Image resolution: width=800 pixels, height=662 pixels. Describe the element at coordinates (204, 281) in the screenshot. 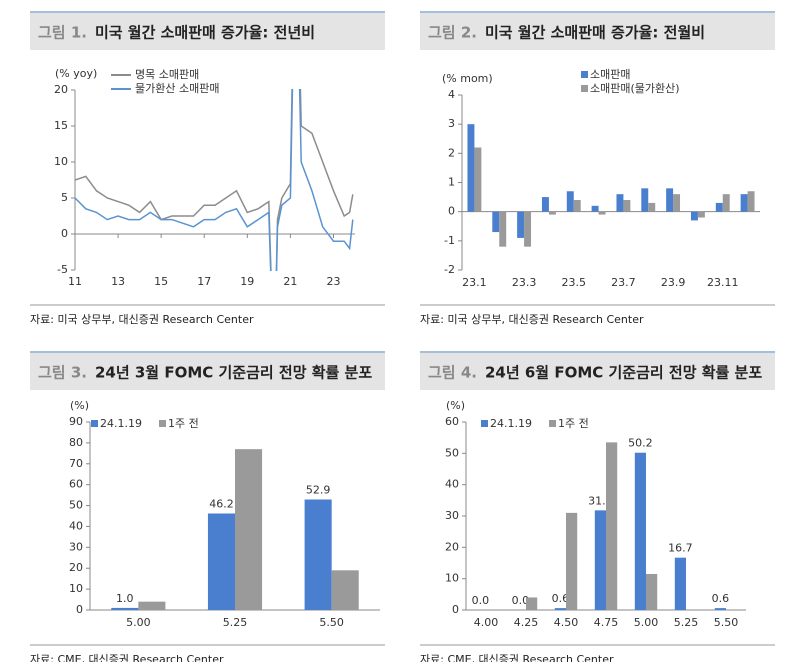

I see `x-tick-label: 17` at that location.